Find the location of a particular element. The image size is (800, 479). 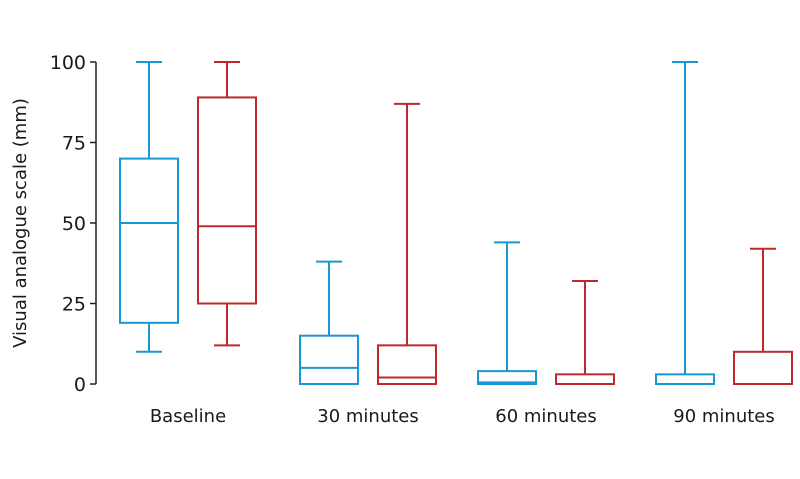

y-tick-label: 50 is located at coordinates (74, 224).